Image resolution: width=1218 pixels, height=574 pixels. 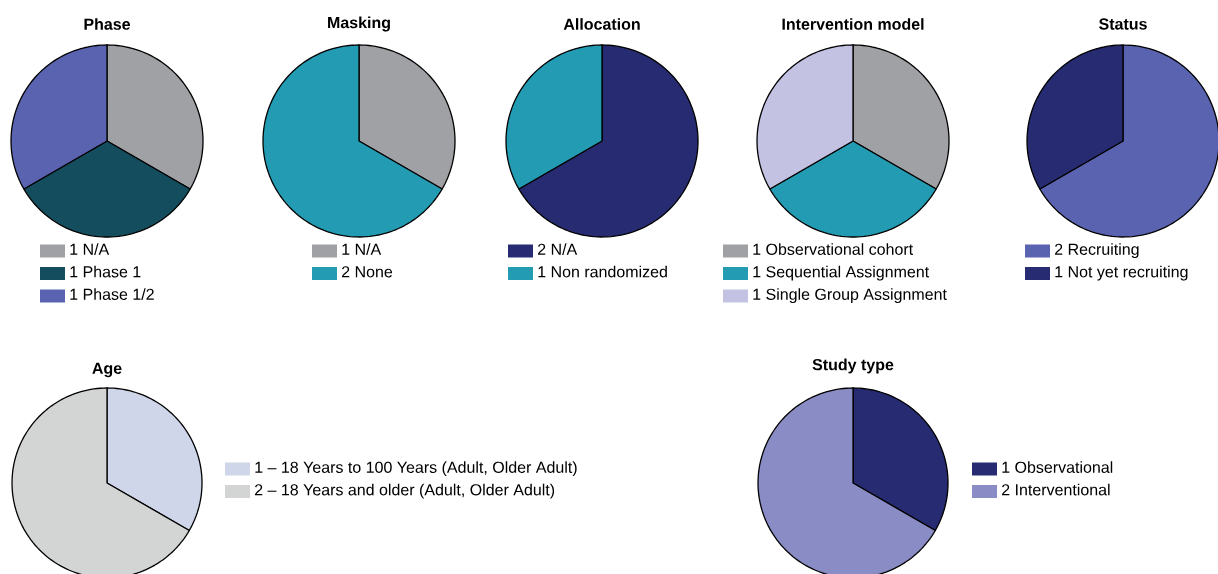 I want to click on chart-title: Study type, so click(x=853, y=366).